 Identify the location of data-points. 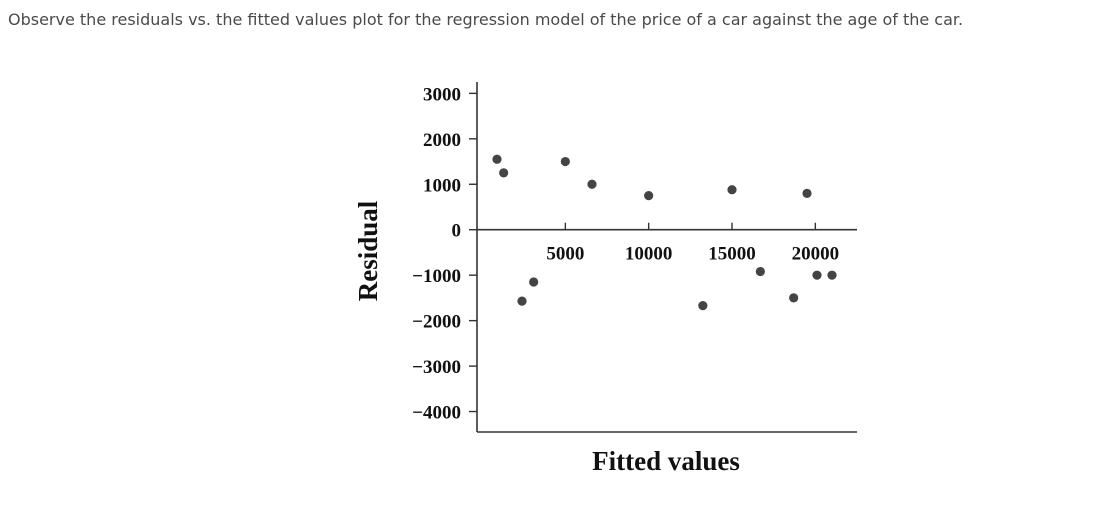
(664, 232).